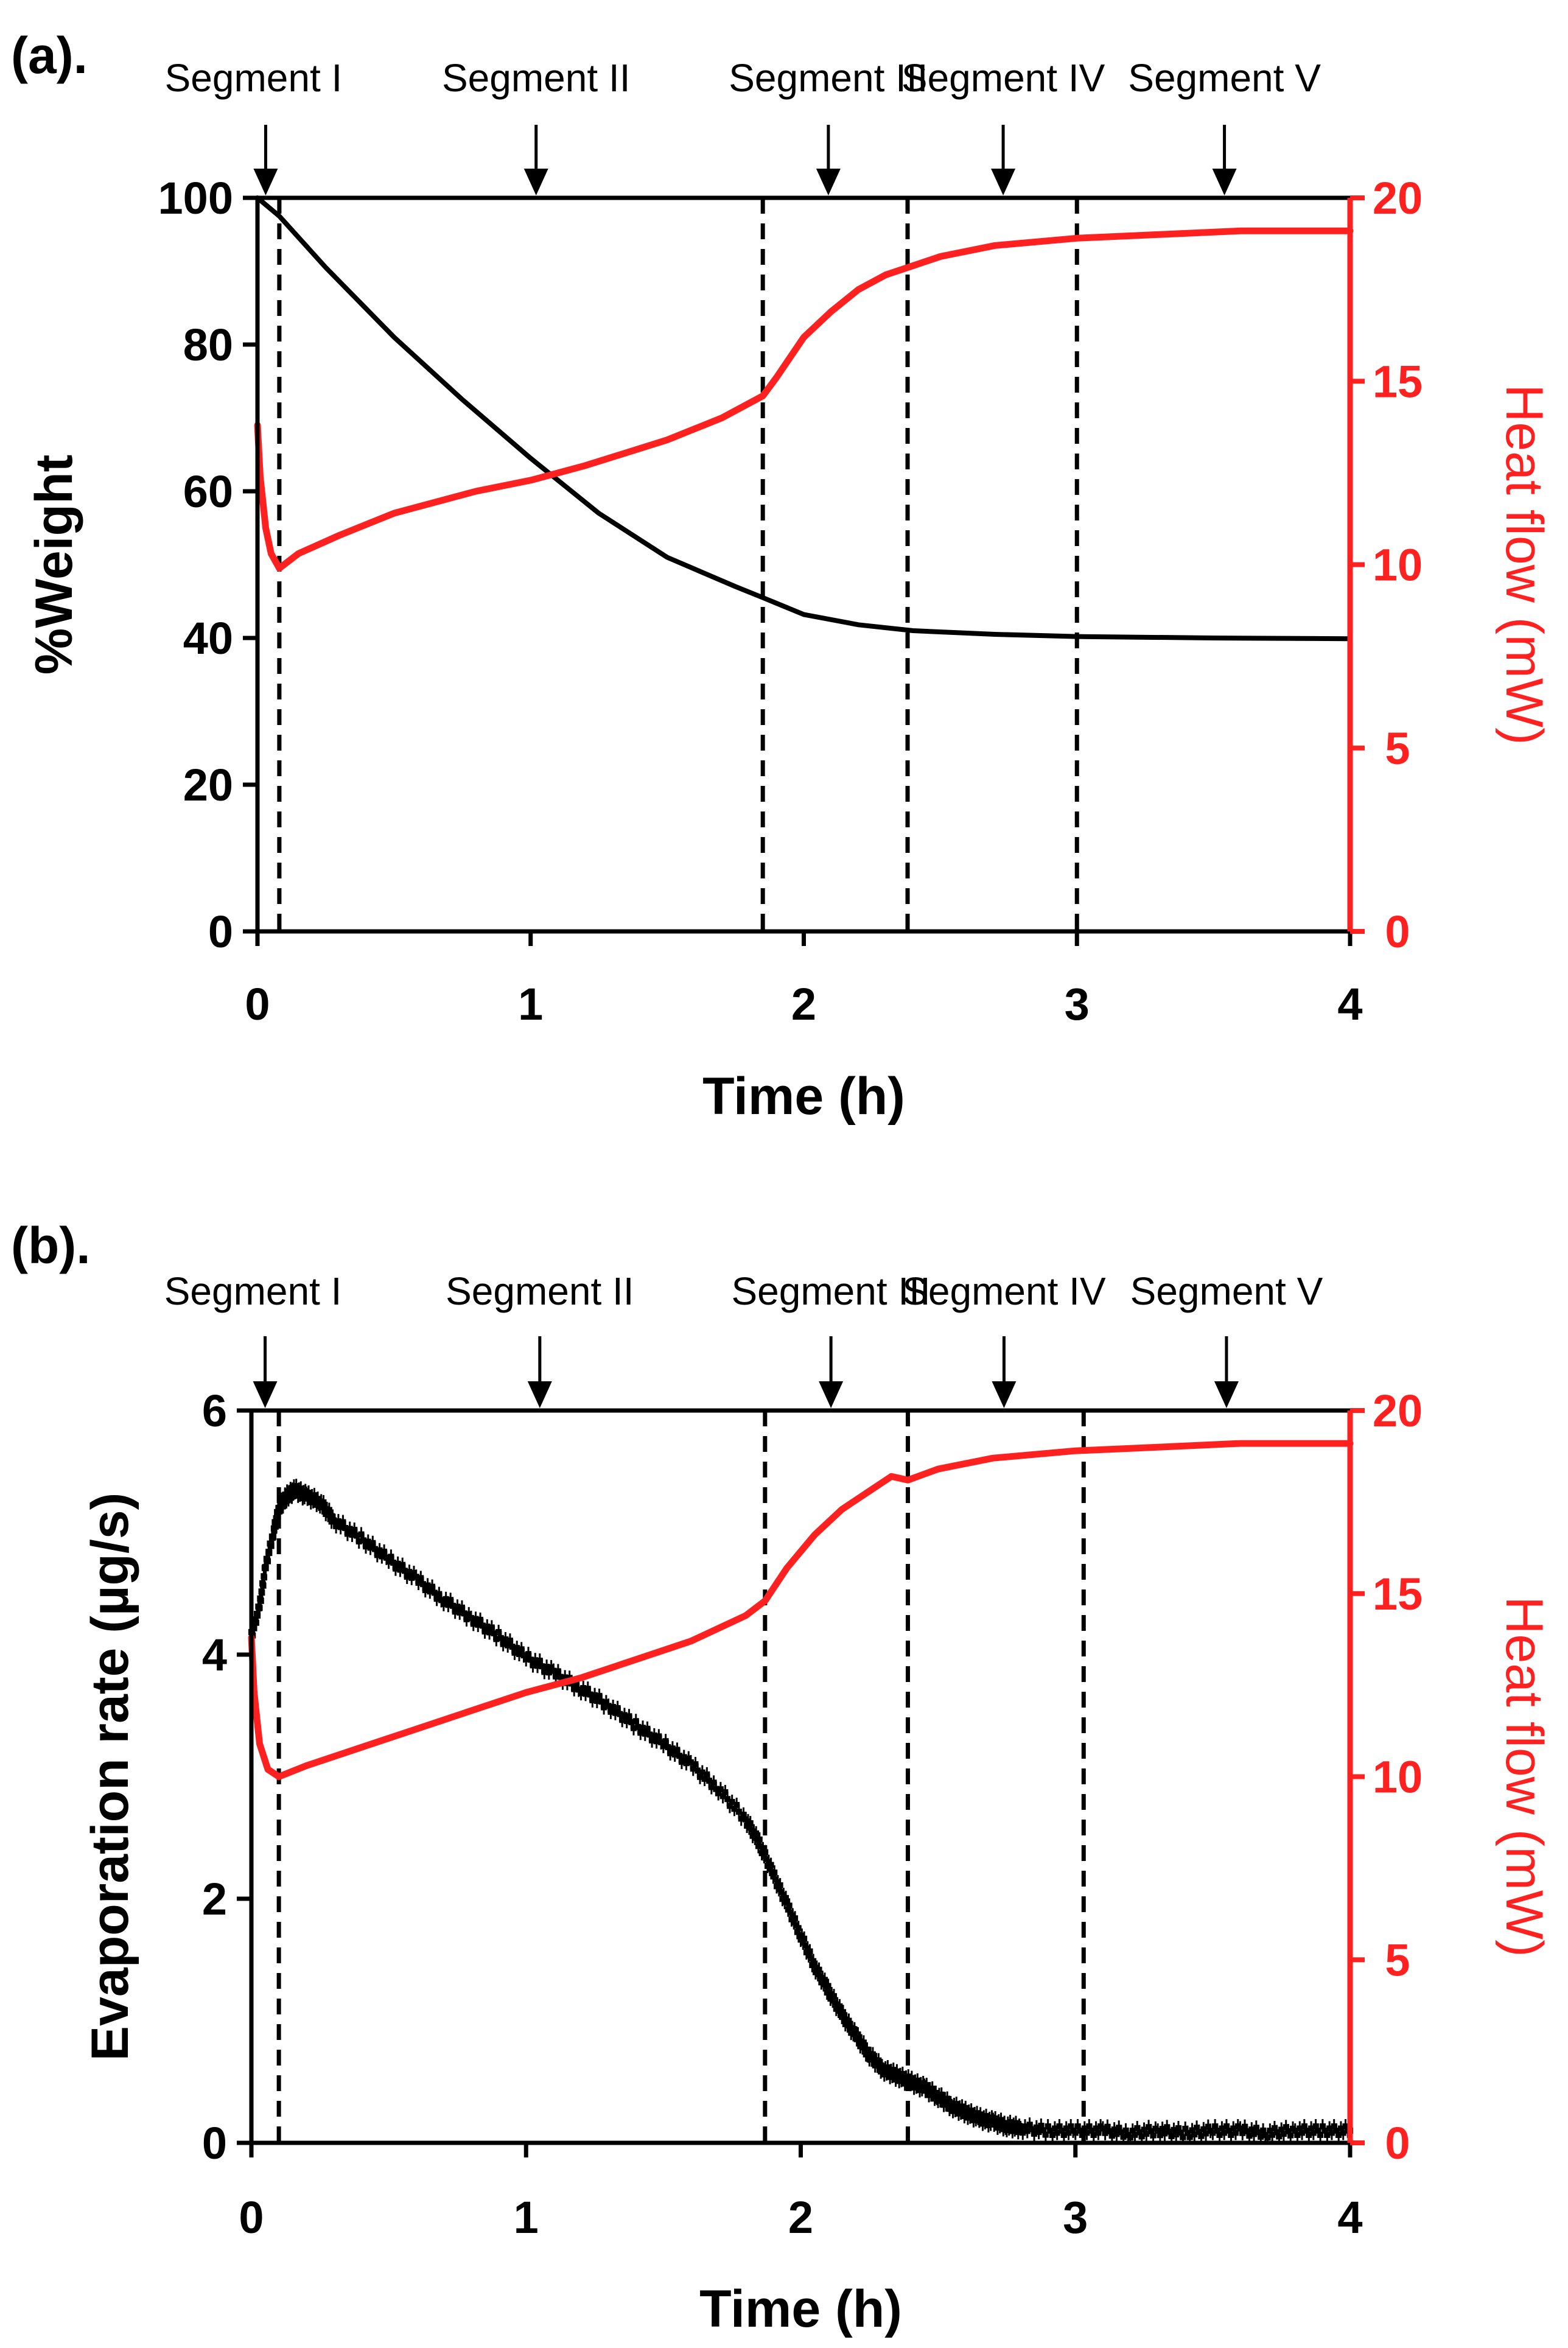 The height and width of the screenshot is (2348, 1568). I want to click on y-axis-title: %Weight, so click(54, 565).